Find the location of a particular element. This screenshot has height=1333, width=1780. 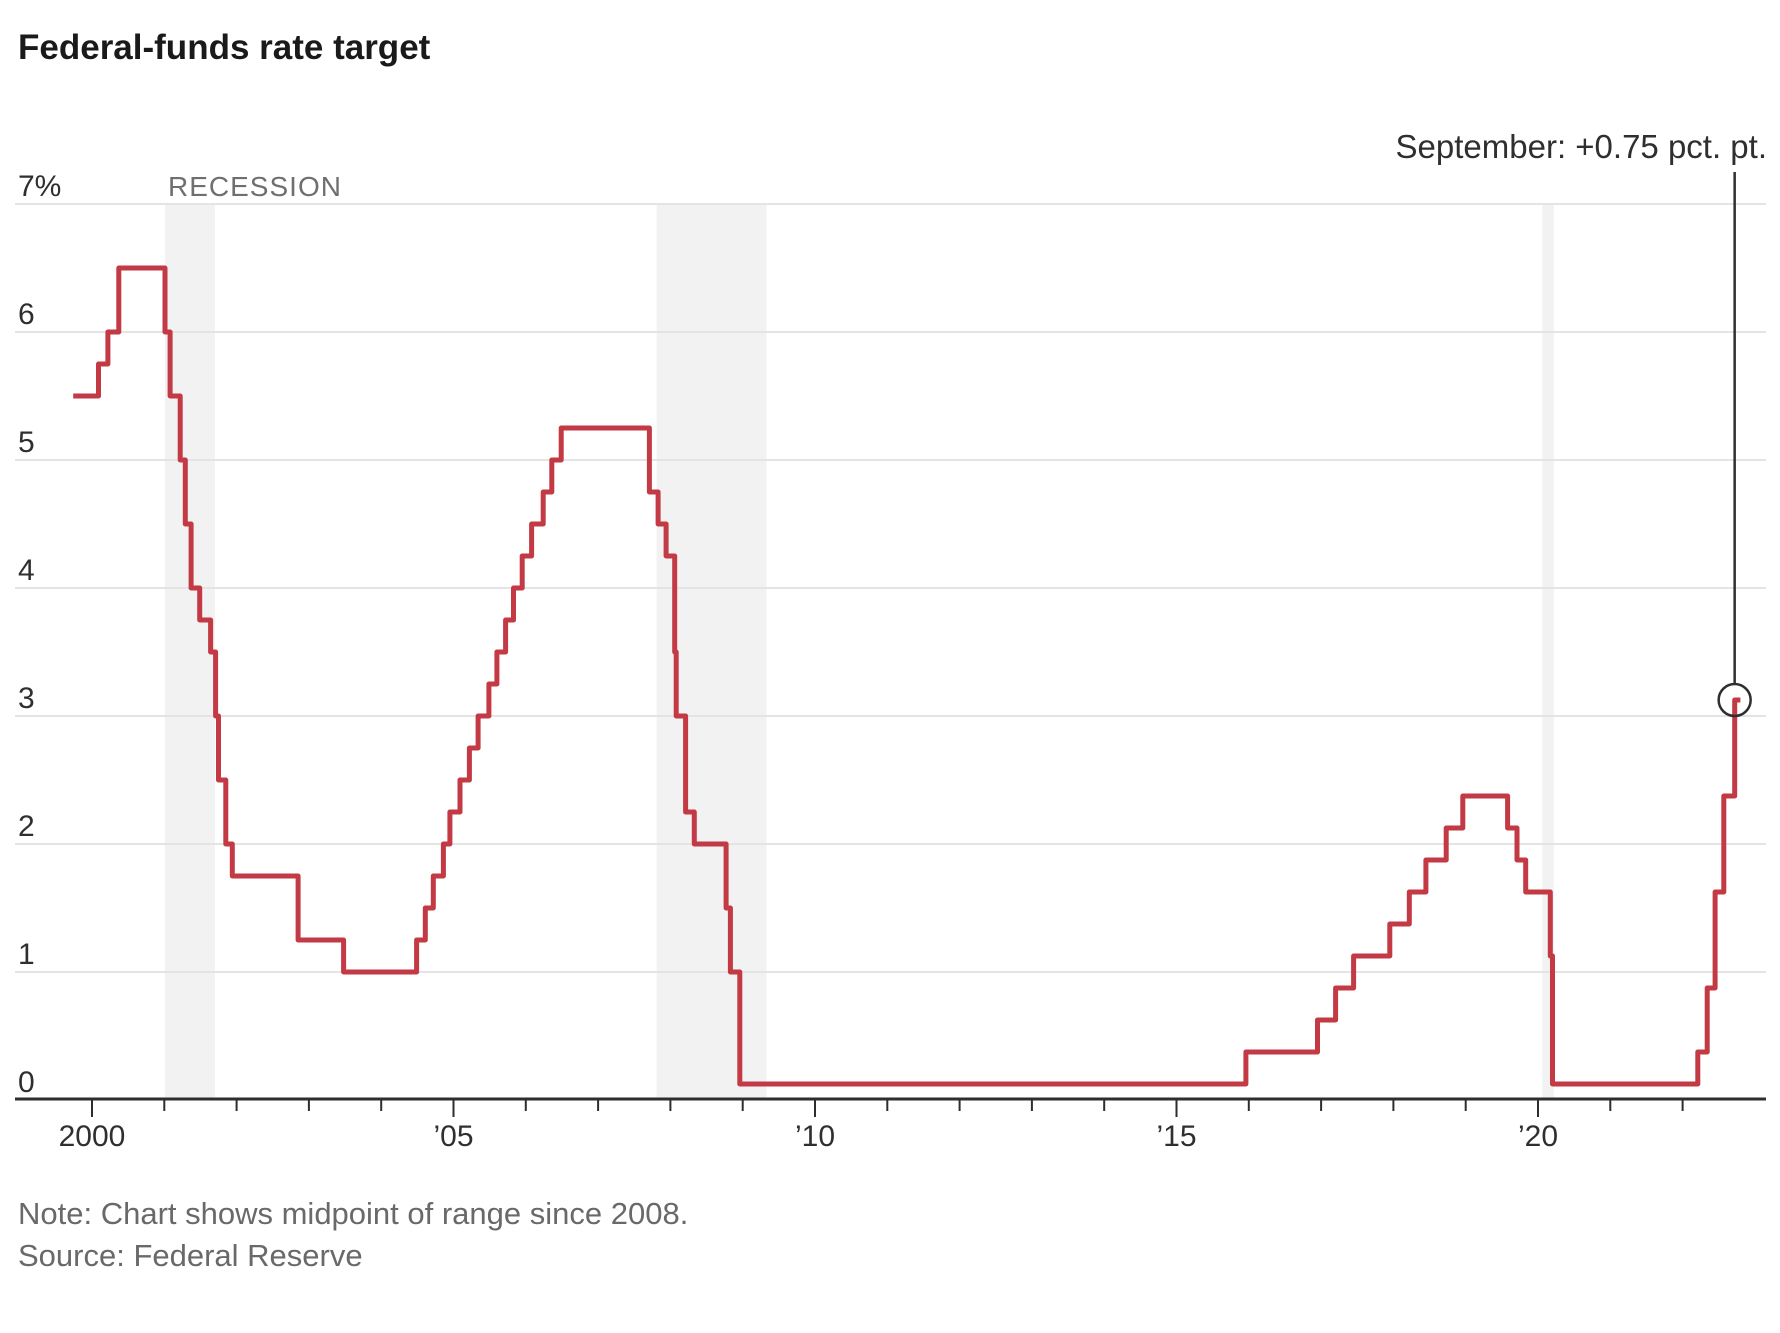

y-axis-label-2: 2 is located at coordinates (26, 826).